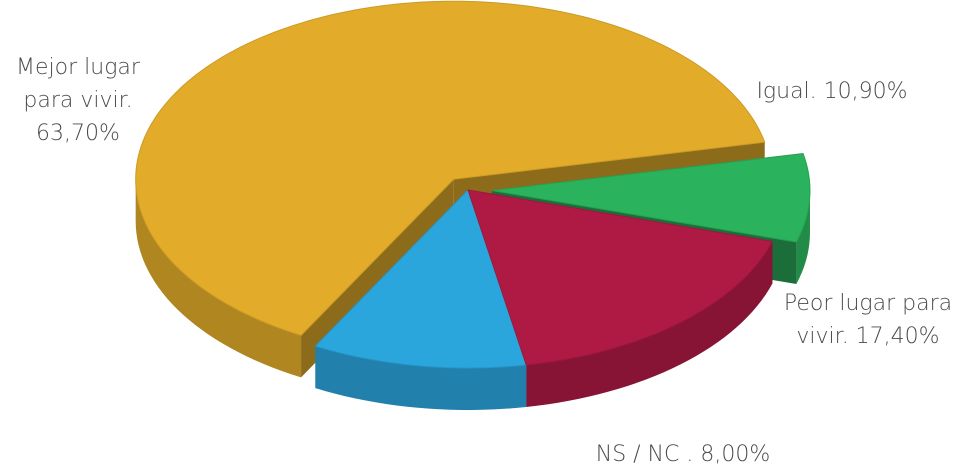 The height and width of the screenshot is (469, 969). I want to click on pie-slice-label-2: Igual. 10,90%, so click(831, 91).